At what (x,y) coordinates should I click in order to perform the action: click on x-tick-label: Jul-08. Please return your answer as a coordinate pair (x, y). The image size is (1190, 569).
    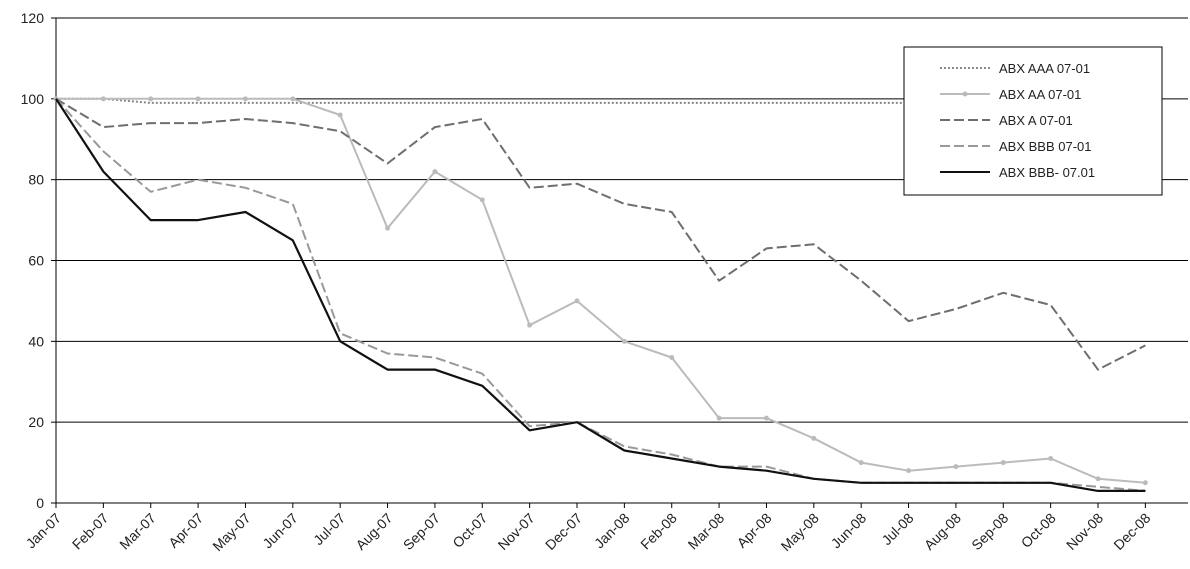
    Looking at the image, I should click on (897, 529).